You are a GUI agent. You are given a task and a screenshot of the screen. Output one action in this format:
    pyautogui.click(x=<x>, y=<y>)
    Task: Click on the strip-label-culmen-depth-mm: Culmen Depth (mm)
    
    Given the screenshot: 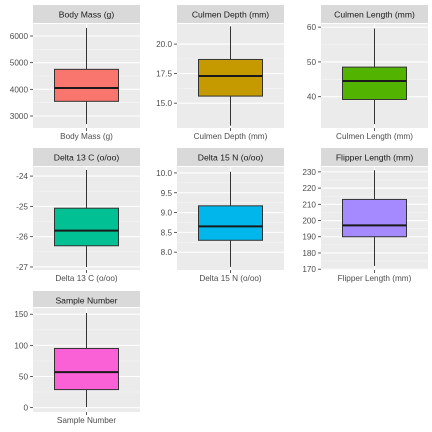 What is the action you would take?
    pyautogui.click(x=230, y=15)
    